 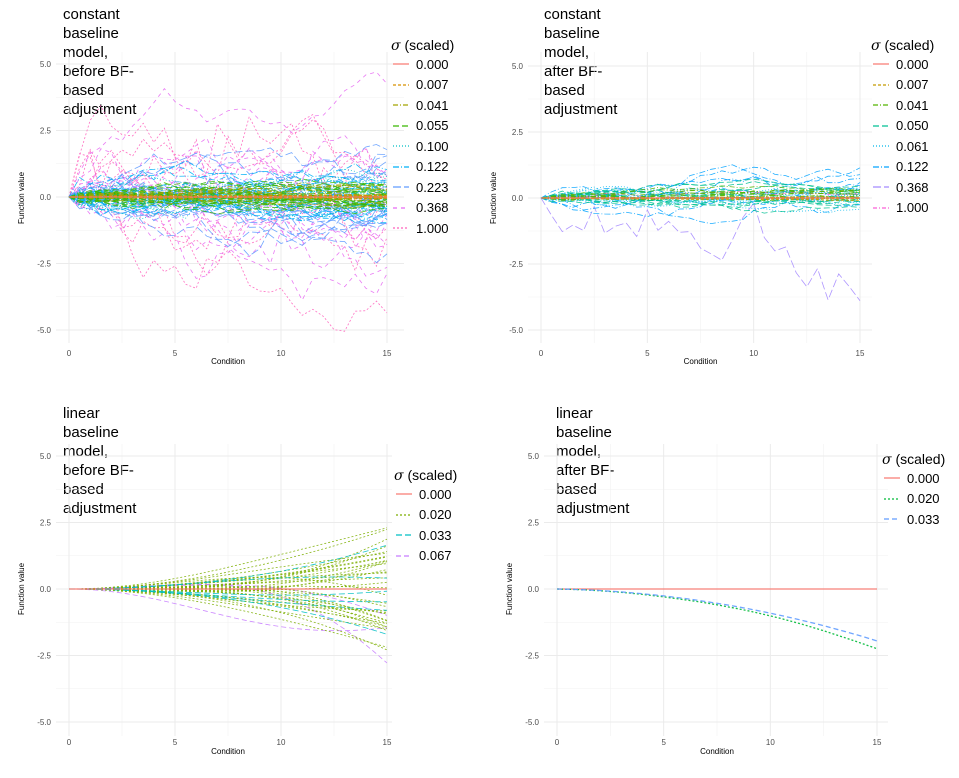 What do you see at coordinates (432, 105) in the screenshot?
I see `legend-label: 0.041` at bounding box center [432, 105].